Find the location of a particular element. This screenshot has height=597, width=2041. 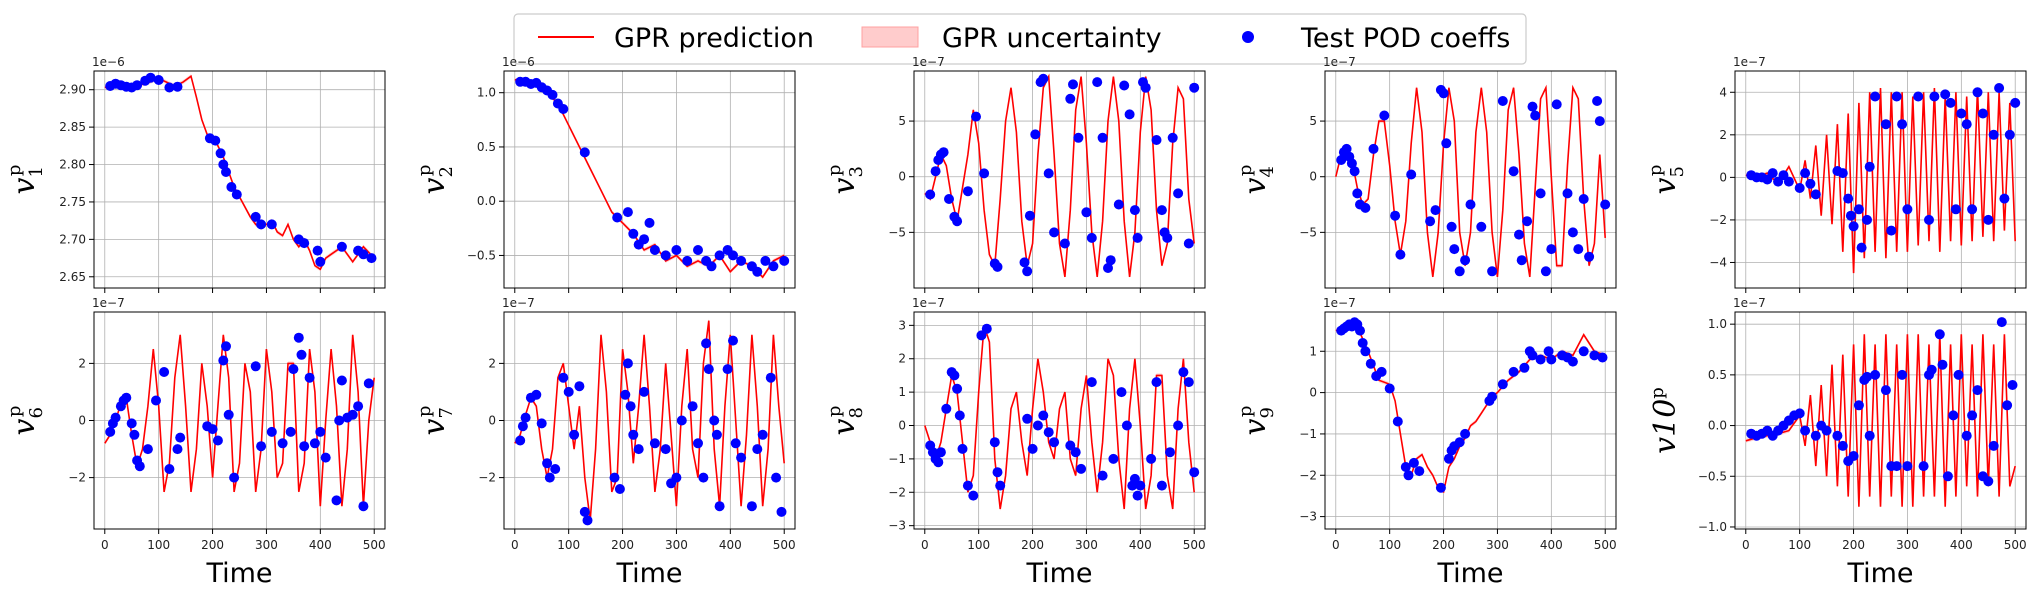

offset-exponent: 1e−6 is located at coordinates (108, 62).